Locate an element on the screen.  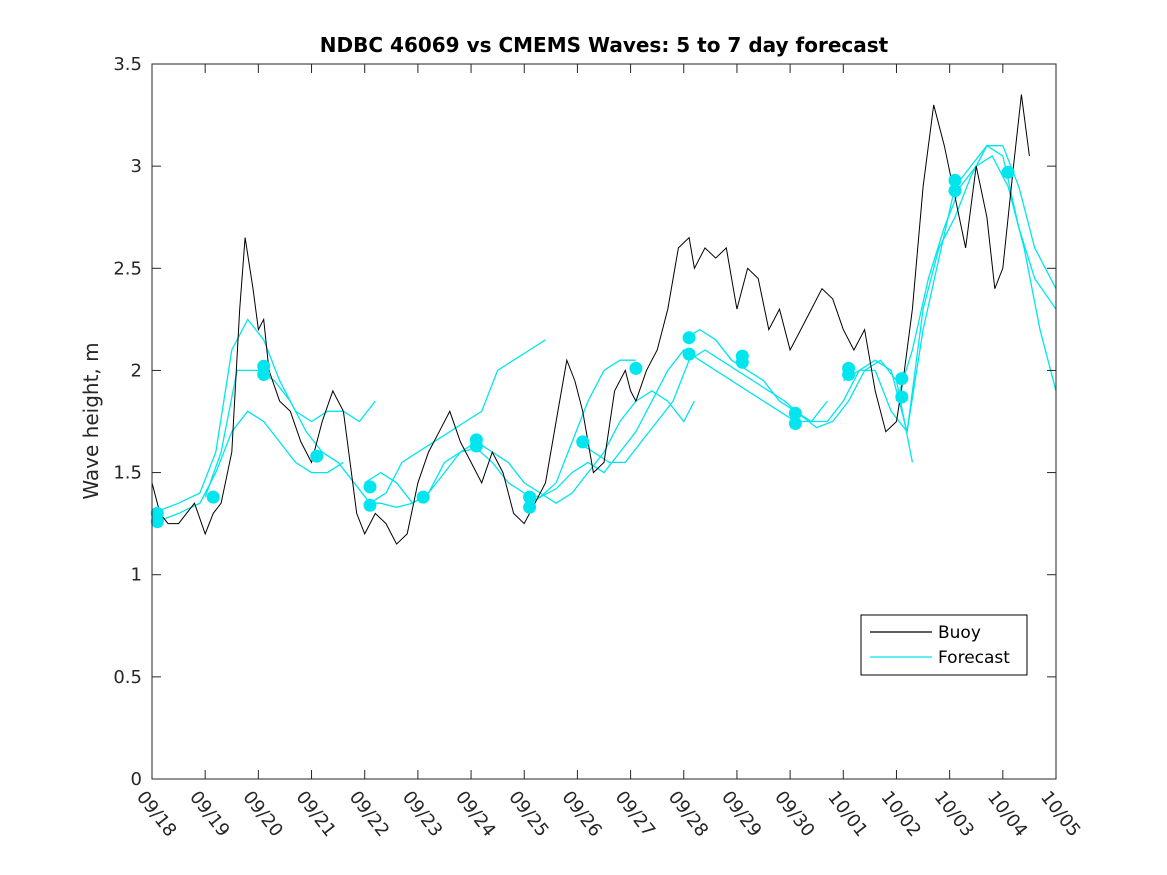
legend-box is located at coordinates (944, 645).